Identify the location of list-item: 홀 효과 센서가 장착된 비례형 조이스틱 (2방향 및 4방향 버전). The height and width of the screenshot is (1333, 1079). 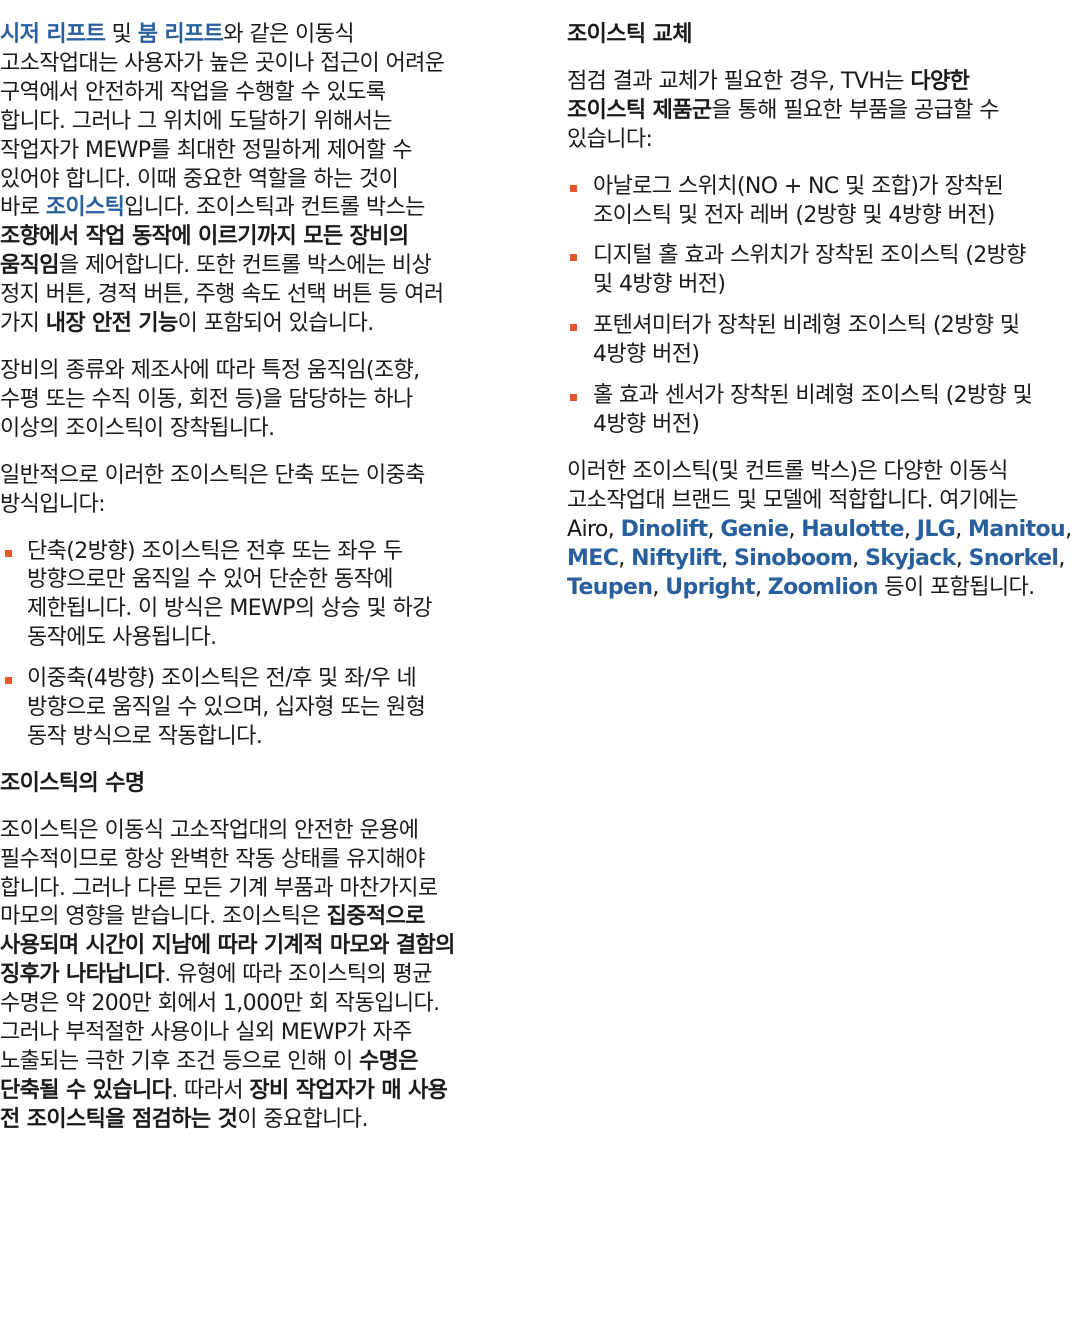
(823, 411).